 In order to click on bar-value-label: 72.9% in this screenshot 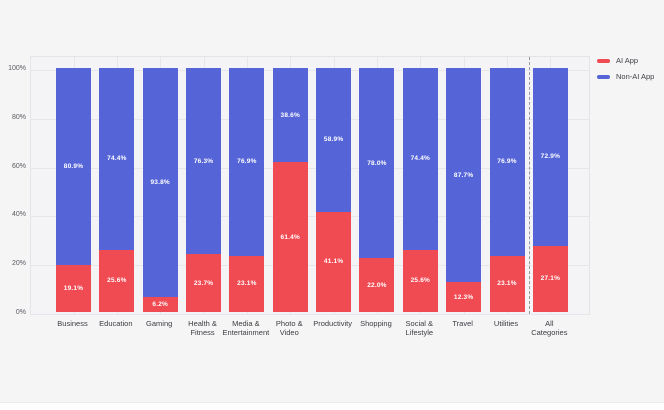, I will do `click(550, 157)`.